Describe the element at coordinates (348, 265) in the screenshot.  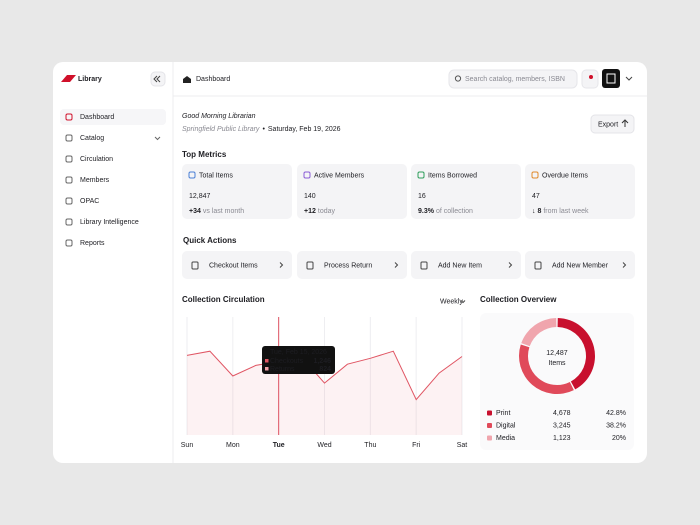
I see `action-label: Process Return` at that location.